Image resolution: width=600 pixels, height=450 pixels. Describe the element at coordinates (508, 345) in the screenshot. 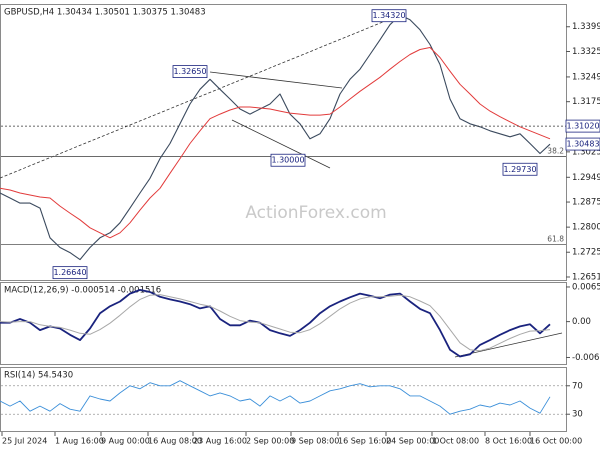

I see `macd-trend-line` at that location.